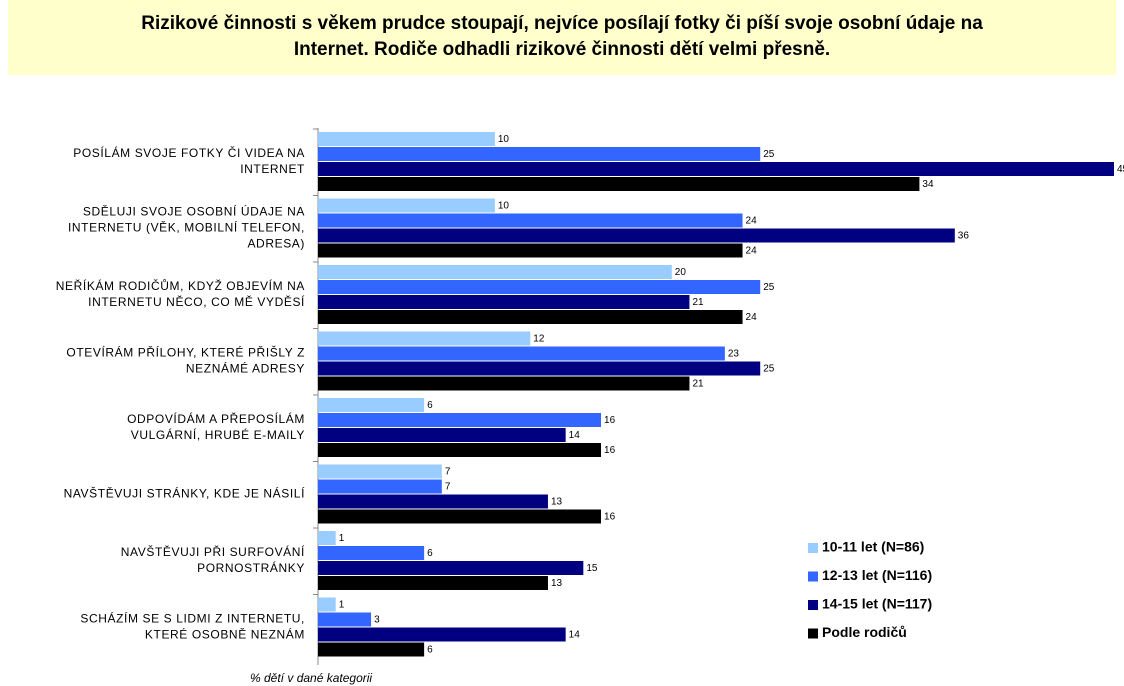 The width and height of the screenshot is (1124, 686). Describe the element at coordinates (225, 634) in the screenshot. I see `y-tick-label: KTERÉ OSOBNĚ NEZNÁM` at that location.